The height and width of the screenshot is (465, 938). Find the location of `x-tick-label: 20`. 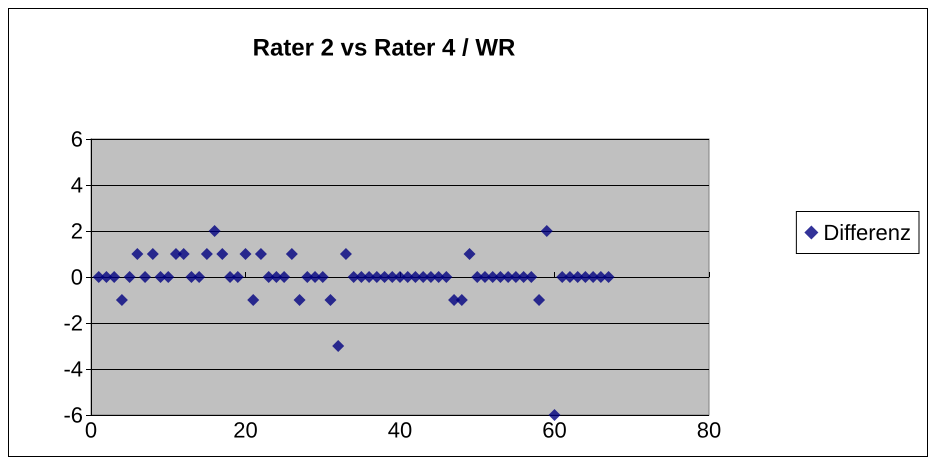

x-tick-label: 20 is located at coordinates (245, 430).